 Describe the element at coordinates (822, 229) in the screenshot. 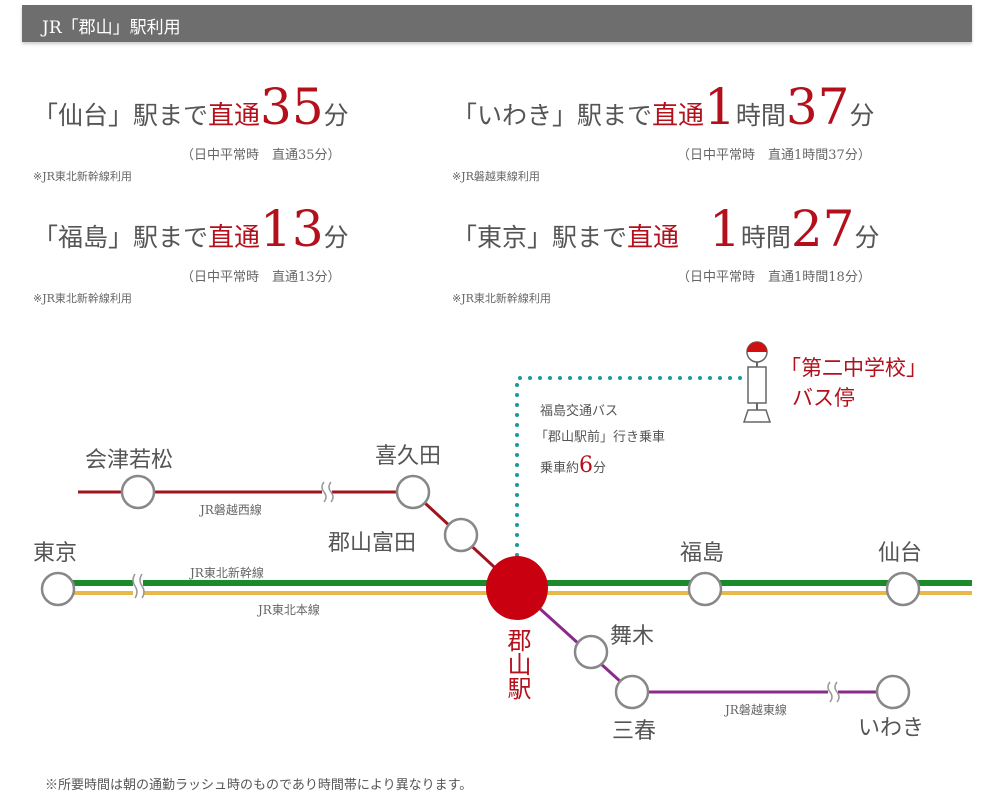

I see `route-minutes: 27` at that location.